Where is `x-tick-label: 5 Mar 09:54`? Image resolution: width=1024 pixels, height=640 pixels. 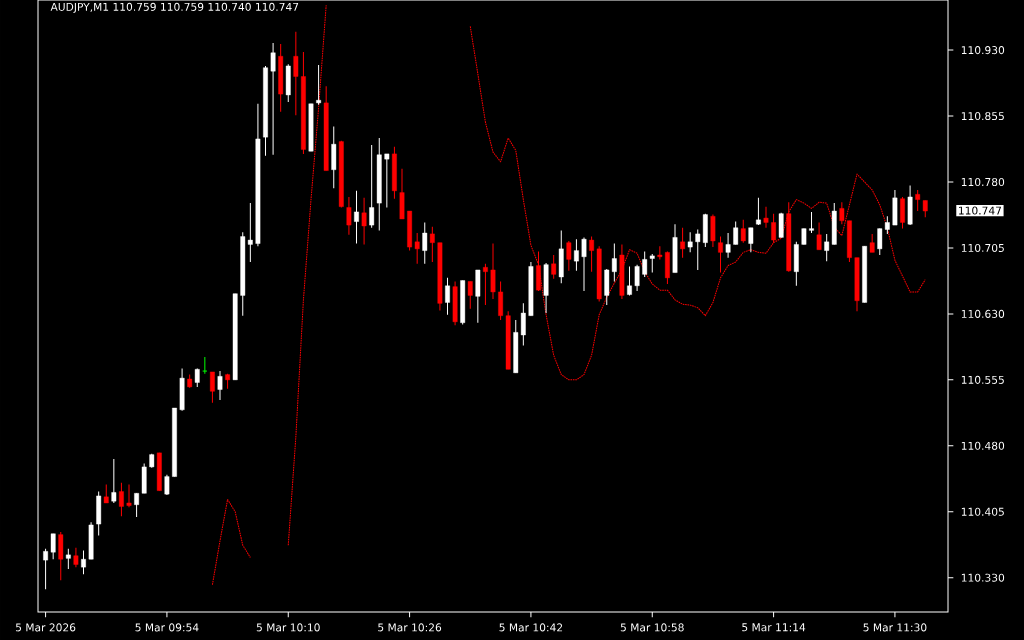
x-tick-label: 5 Mar 09:54 is located at coordinates (167, 627).